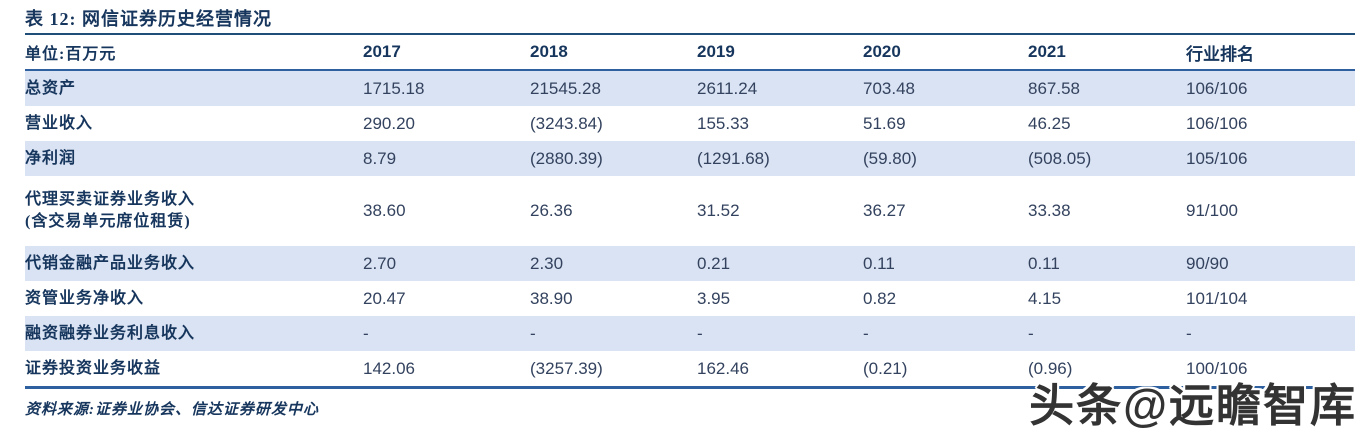 This screenshot has height=434, width=1361. I want to click on row-label: 代销金融产品业务收入, so click(194, 263).